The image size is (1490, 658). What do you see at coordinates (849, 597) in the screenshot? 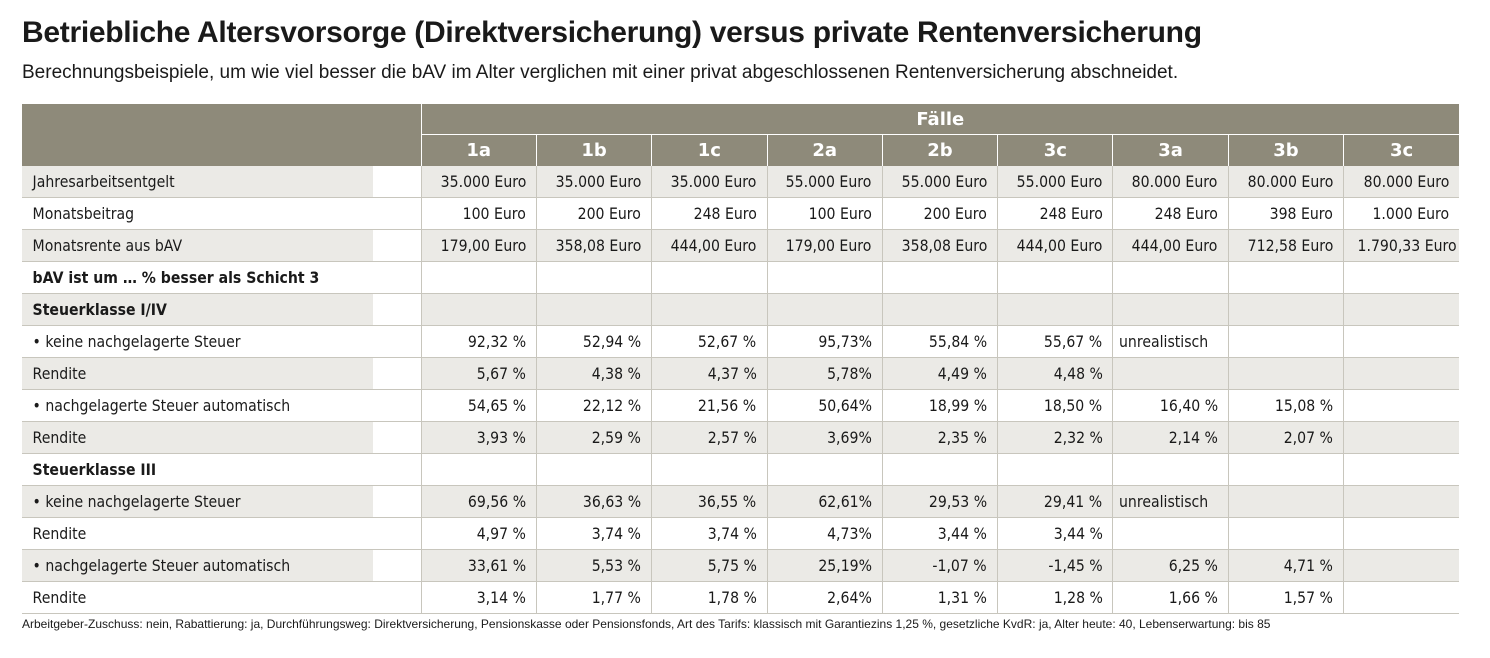
I see `cell-value: 2,64%` at bounding box center [849, 597].